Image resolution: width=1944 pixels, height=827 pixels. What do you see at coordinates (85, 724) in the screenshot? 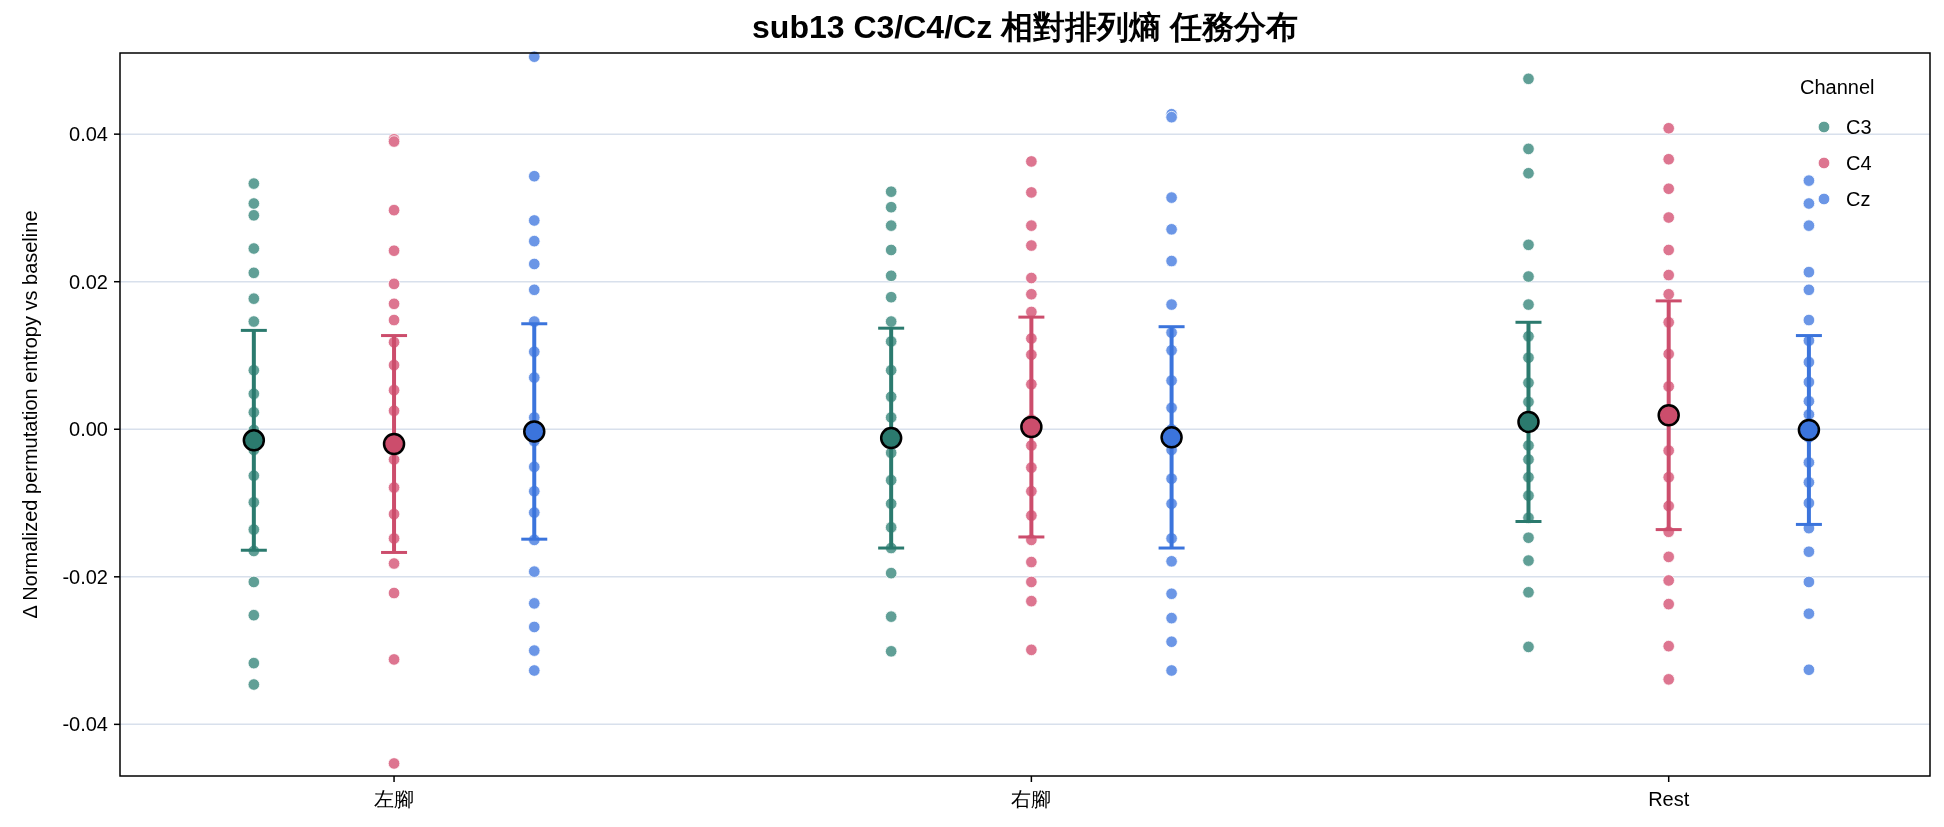
I see `y-tick-label: -0.04` at bounding box center [85, 724].